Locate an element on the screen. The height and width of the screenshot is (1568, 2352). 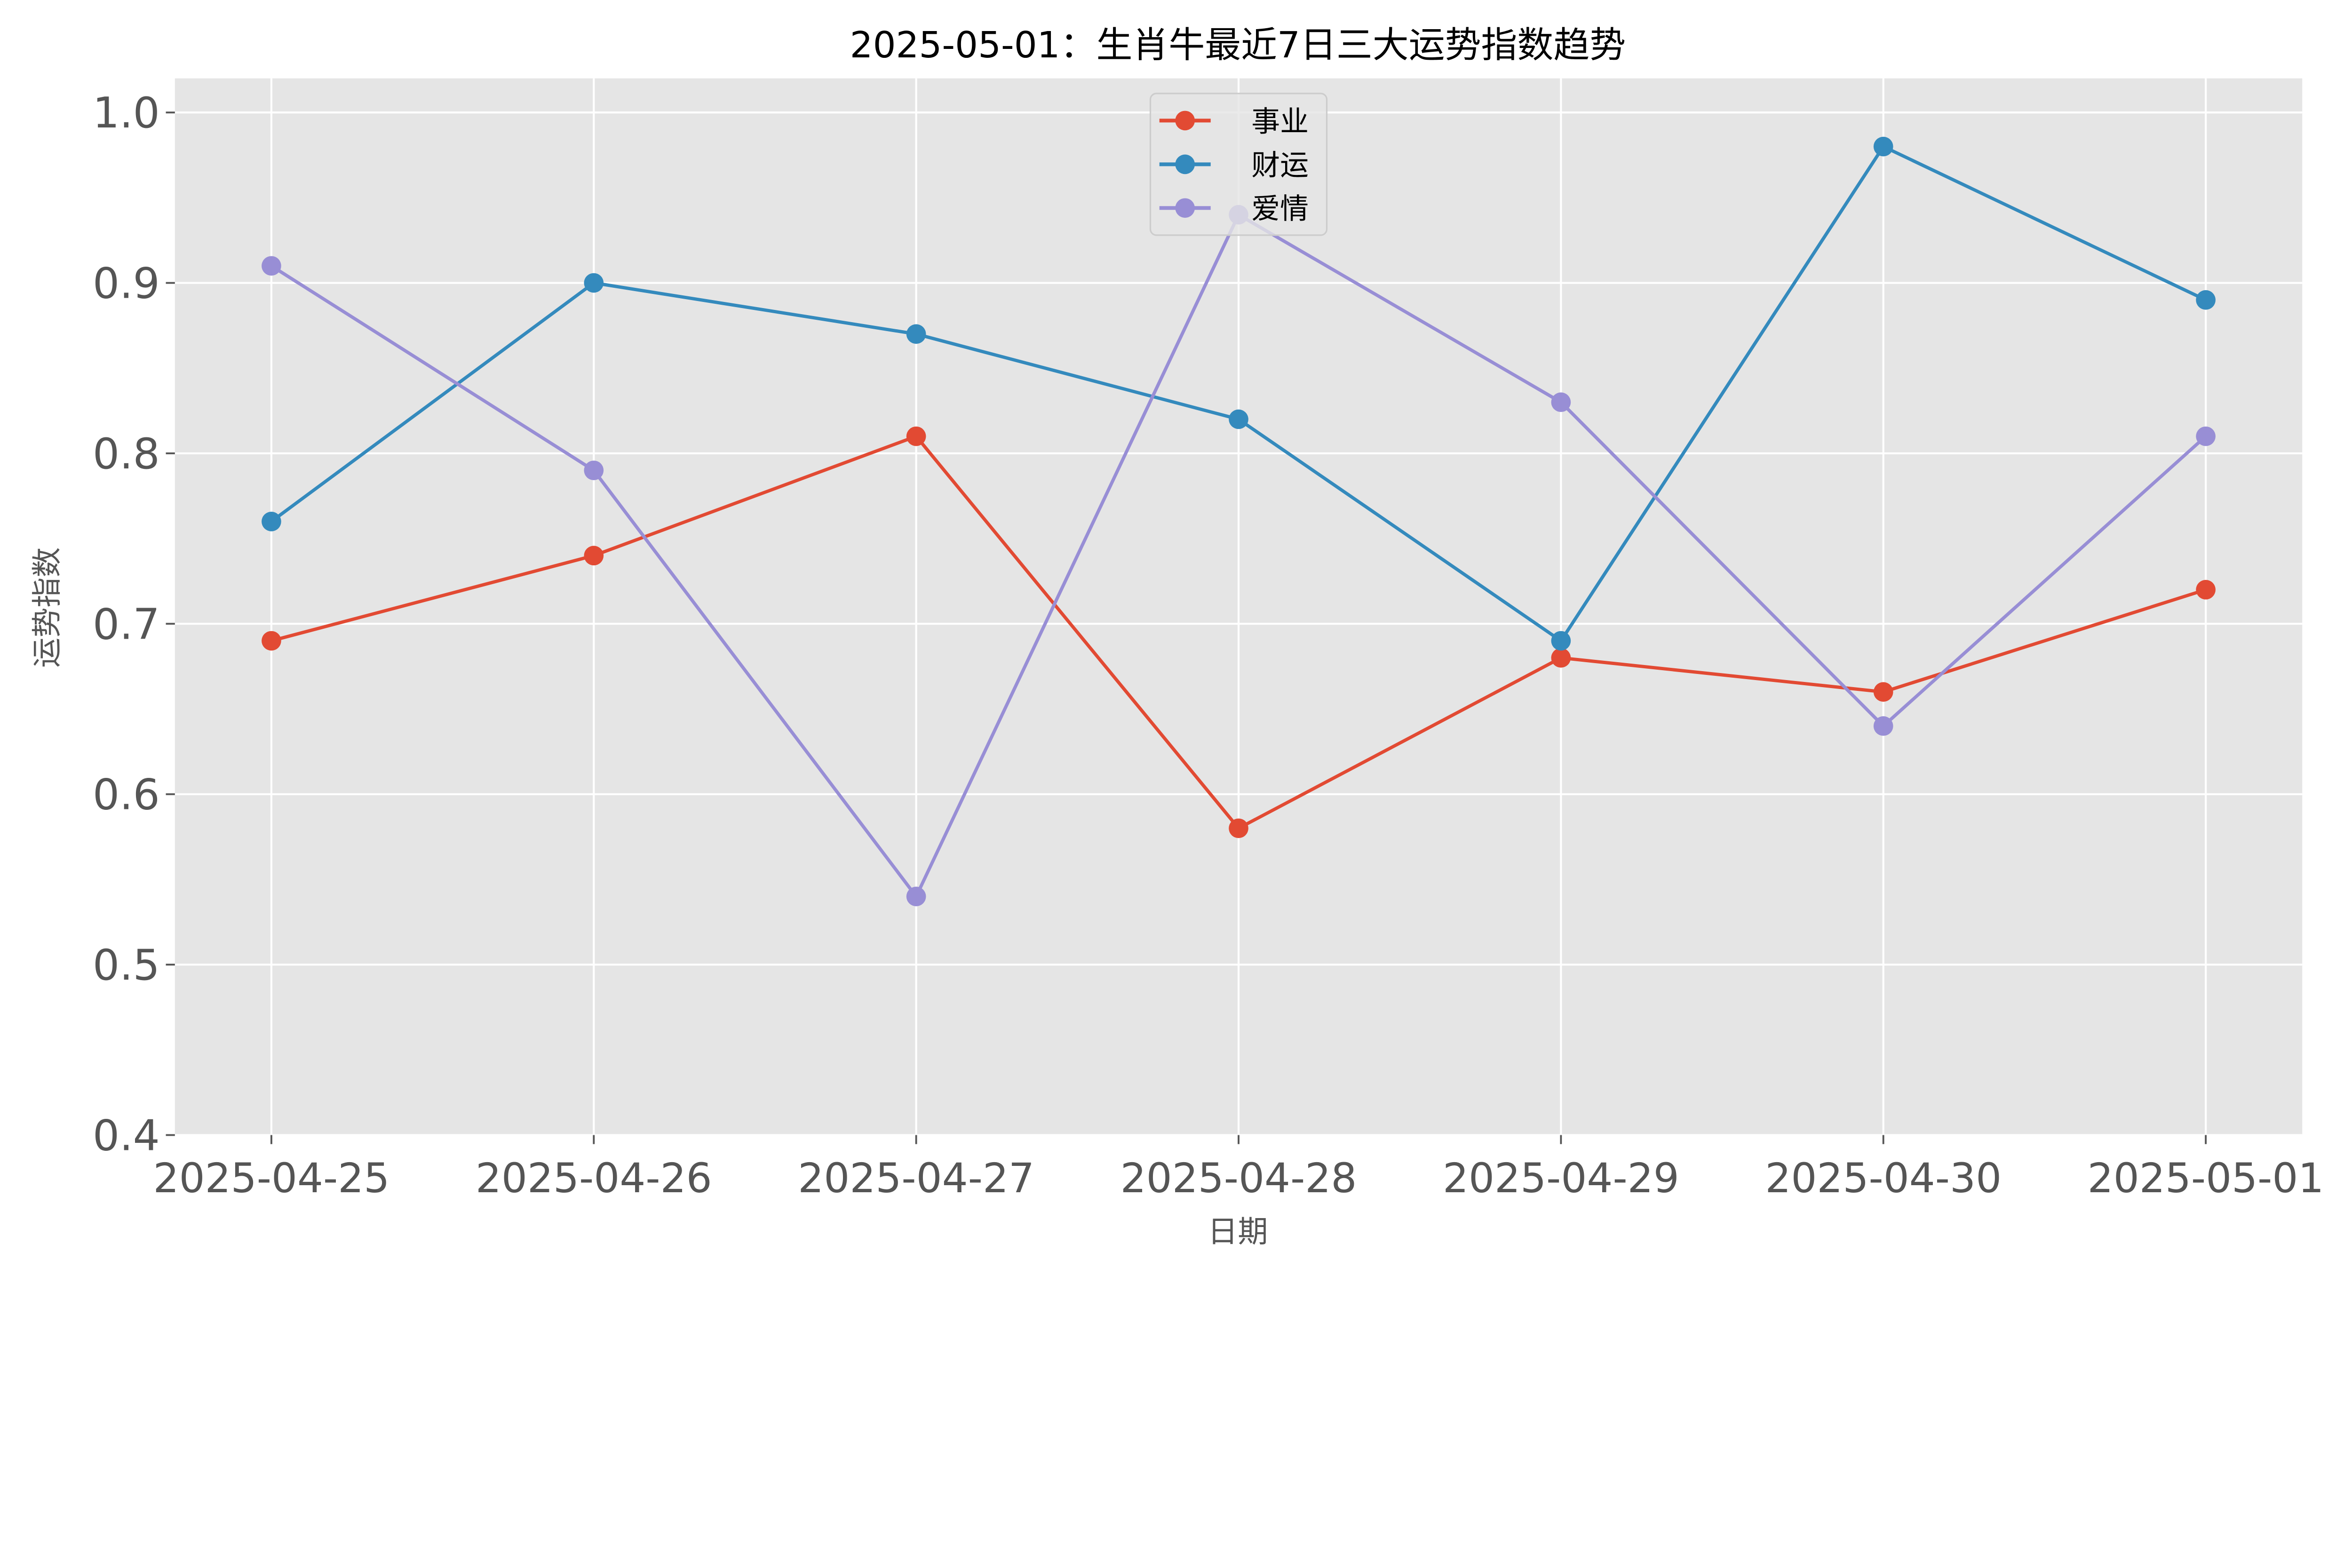
y-tick-label: 0.9 is located at coordinates (126, 285).